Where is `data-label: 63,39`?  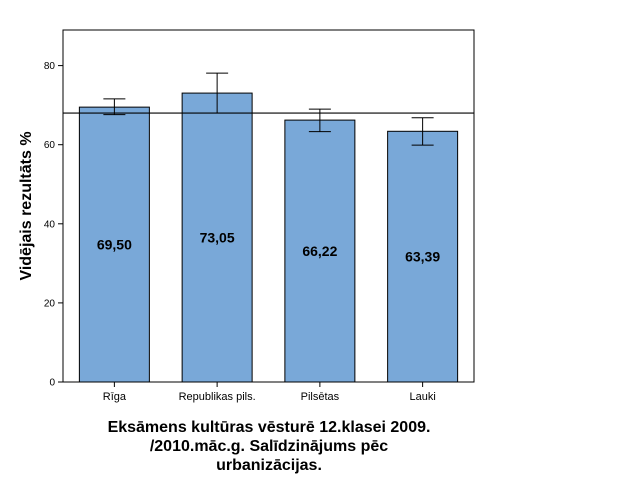 data-label: 63,39 is located at coordinates (422, 257).